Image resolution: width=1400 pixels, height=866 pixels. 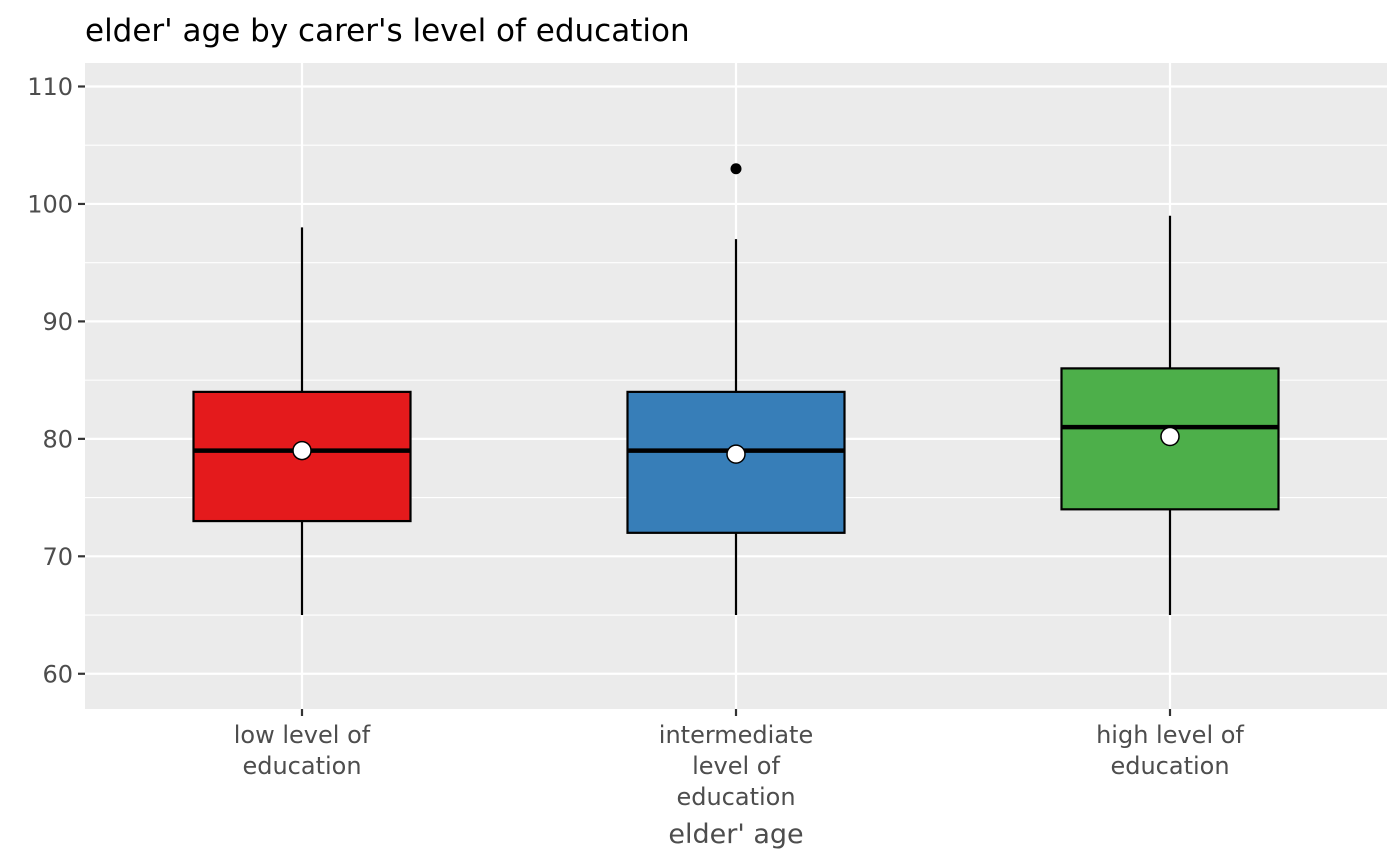 What do you see at coordinates (736, 735) in the screenshot?
I see `x-tick-label-line: intermediate` at bounding box center [736, 735].